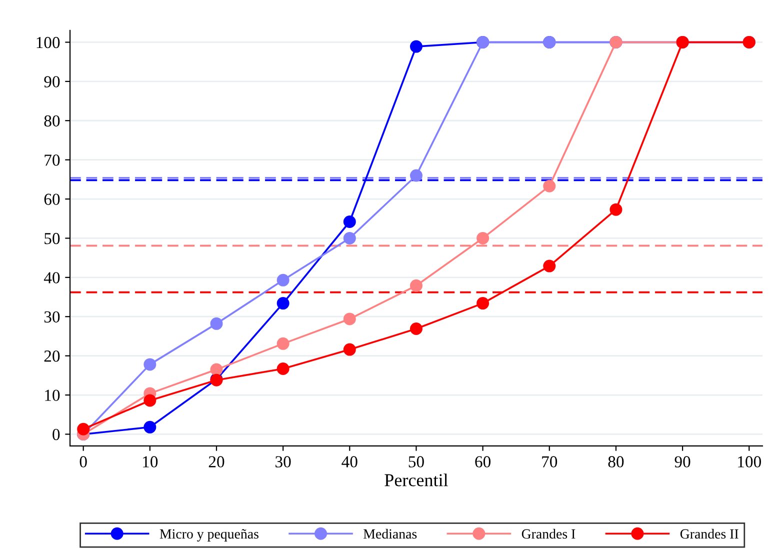 This screenshot has width=778, height=554. Describe the element at coordinates (48, 42) in the screenshot. I see `y-tick-label: 100` at that location.